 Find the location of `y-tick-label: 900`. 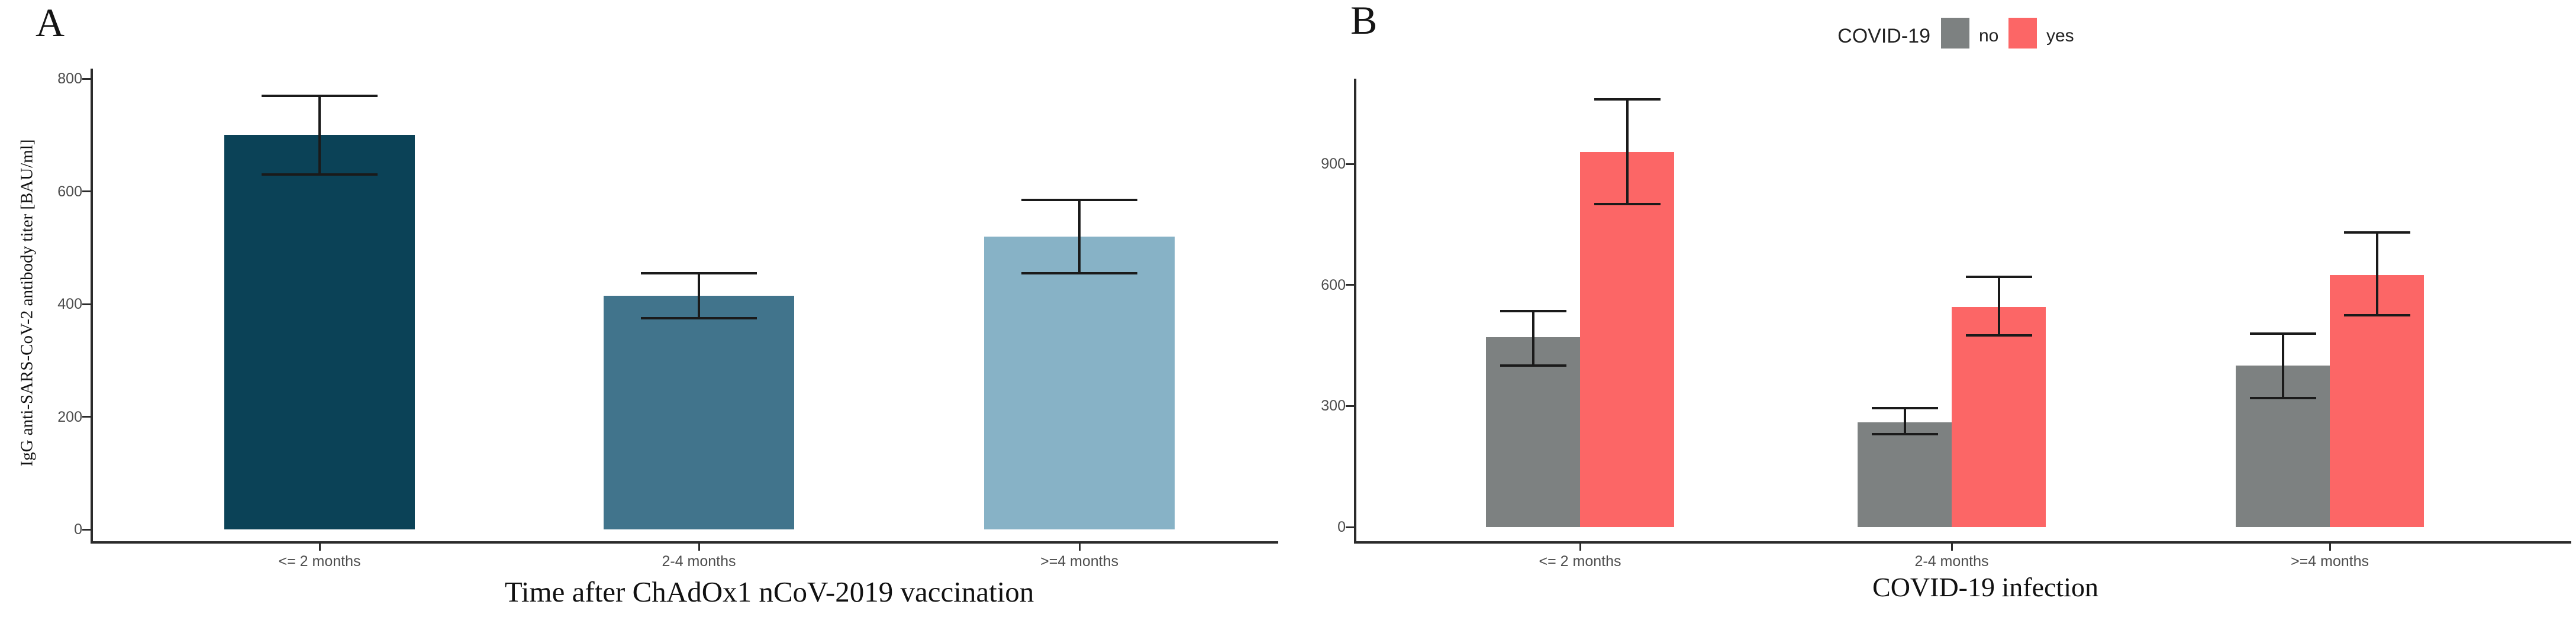

y-tick-label: 900 is located at coordinates (1333, 164).